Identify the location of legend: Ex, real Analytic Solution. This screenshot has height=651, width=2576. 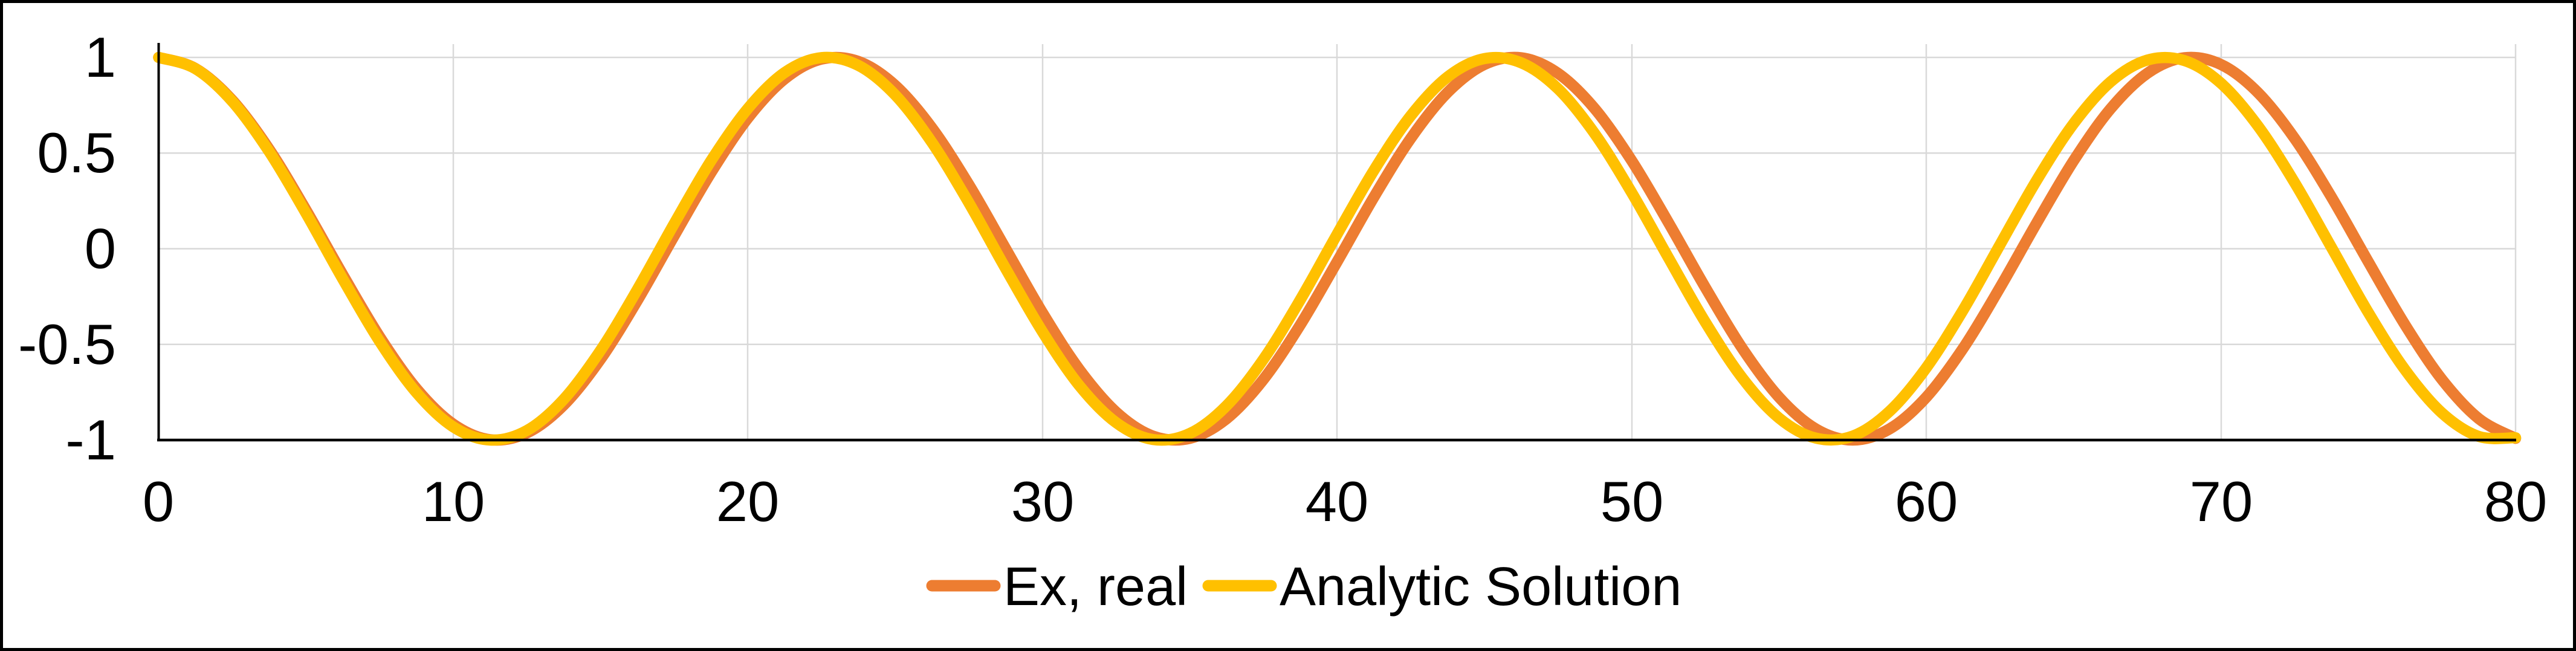
(1303, 587).